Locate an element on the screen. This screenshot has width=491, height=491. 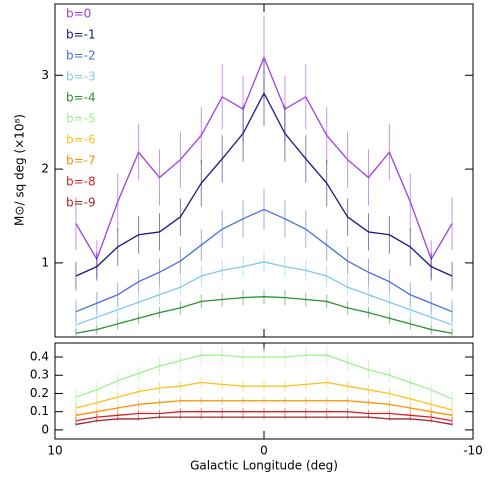
y-tick-label: 0.2 is located at coordinates (39, 393).